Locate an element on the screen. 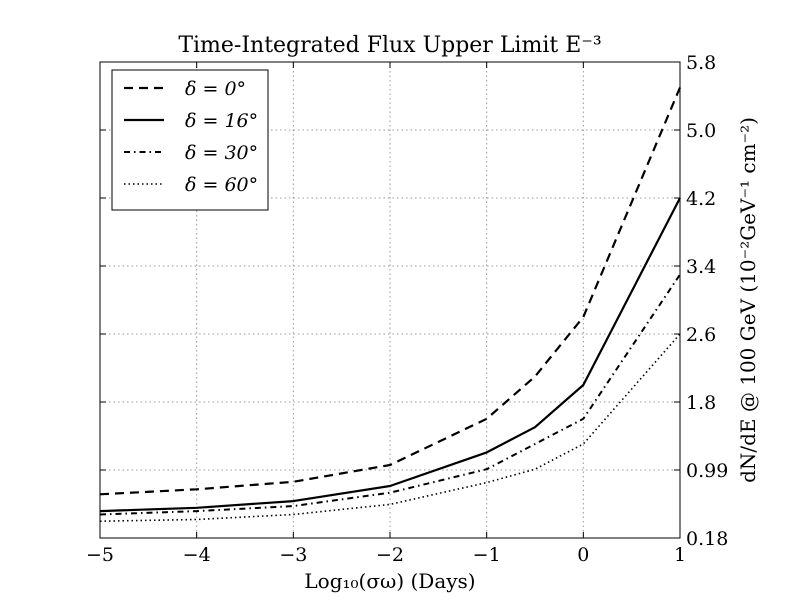 The image size is (800, 600). y-tick-label: 4.2 is located at coordinates (701, 199).